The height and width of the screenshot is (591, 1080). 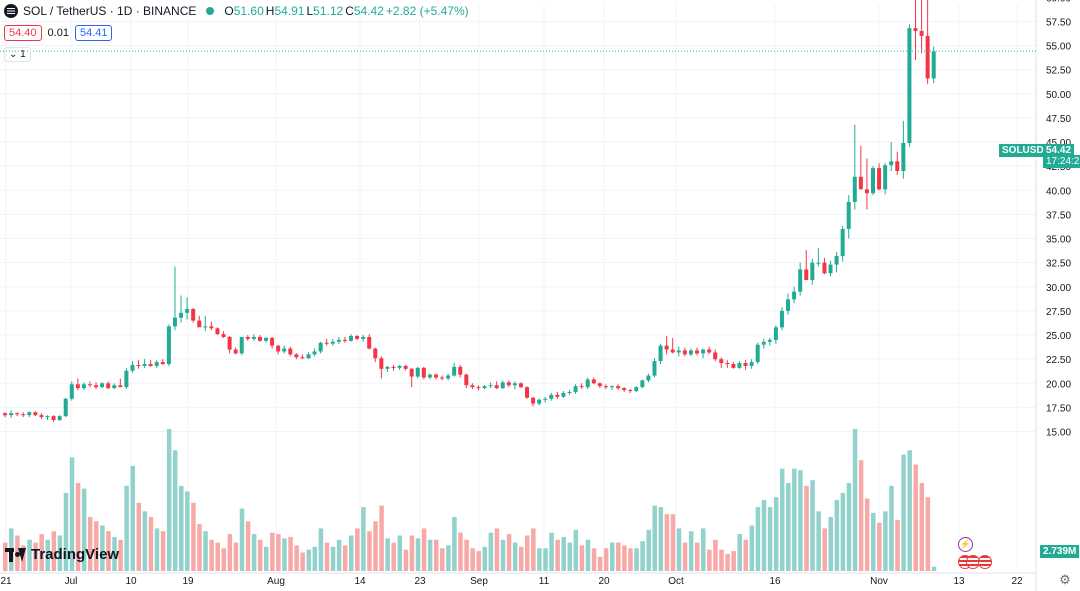 I want to click on x-tick-label: 19, so click(x=188, y=581).